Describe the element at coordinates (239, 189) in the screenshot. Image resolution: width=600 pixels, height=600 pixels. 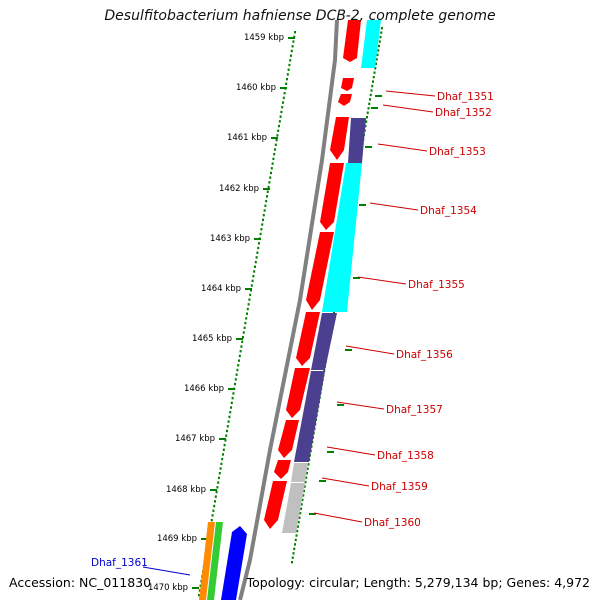
I see `tick-label: 1462 kbp` at that location.